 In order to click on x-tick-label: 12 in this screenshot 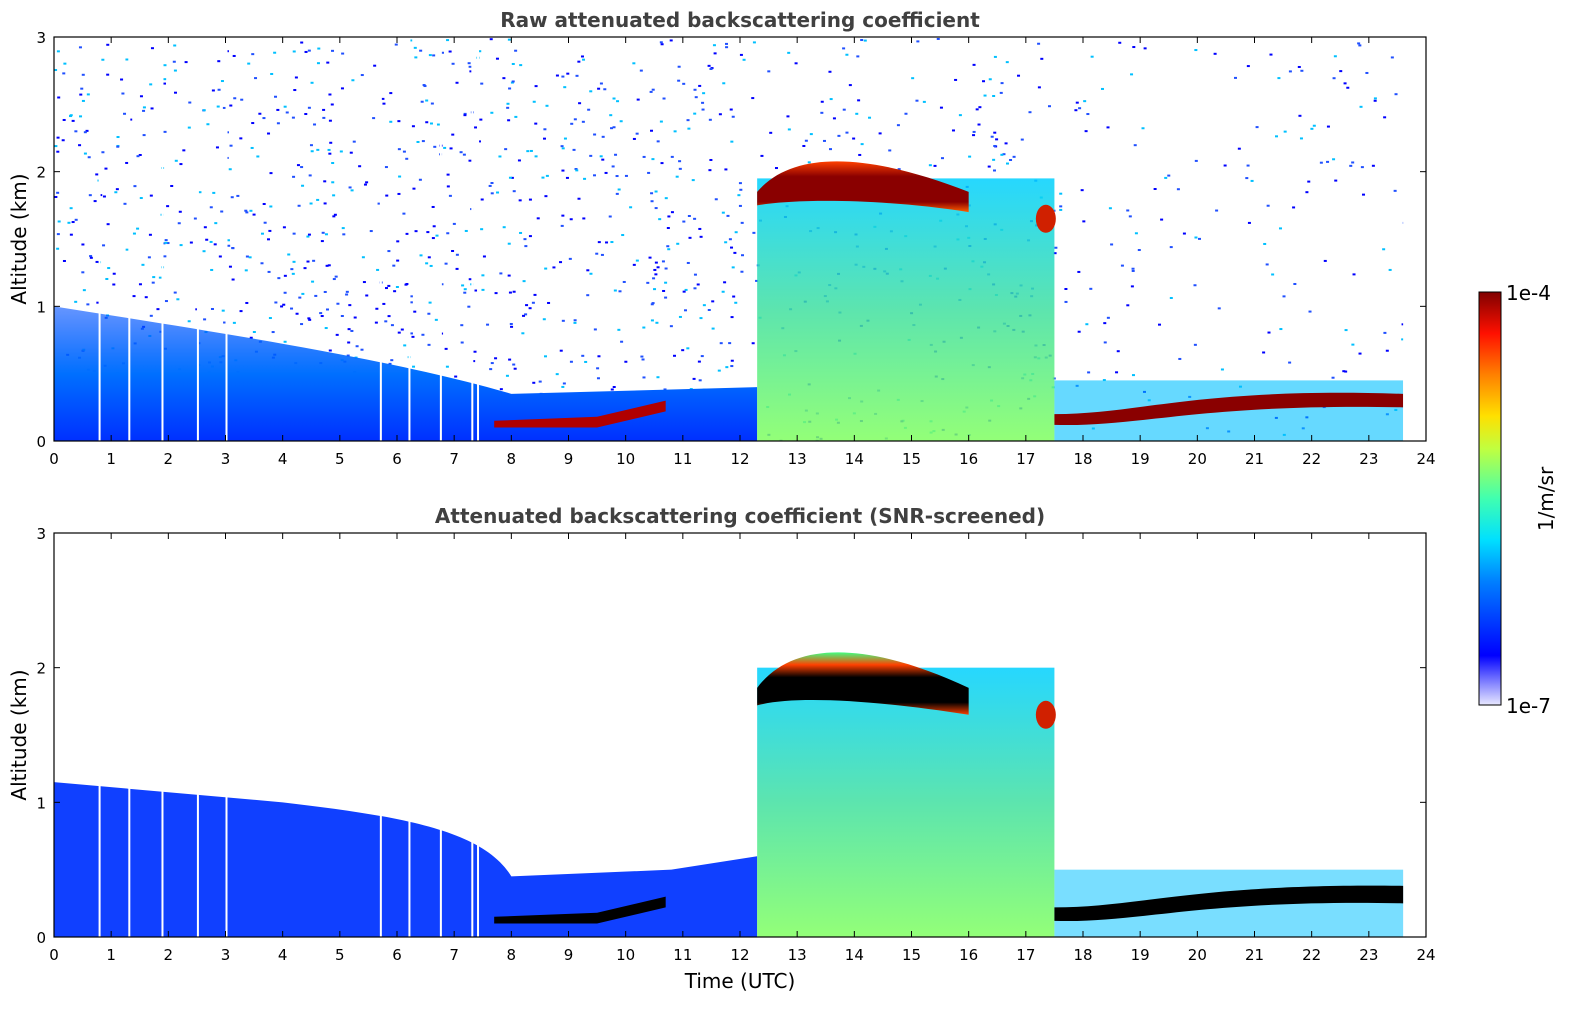, I will do `click(739, 459)`.